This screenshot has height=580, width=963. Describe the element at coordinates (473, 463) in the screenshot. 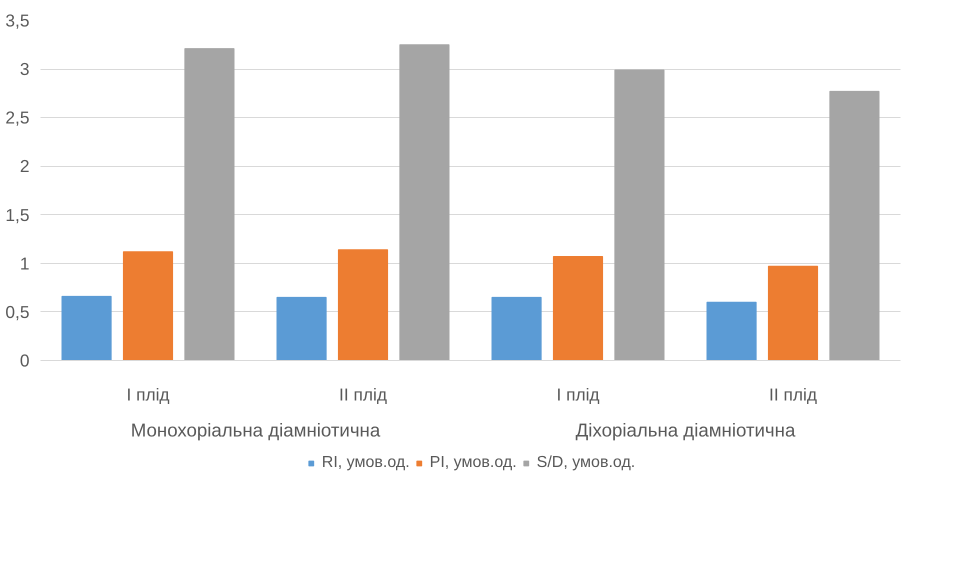

I see `legend-label: PI, умов.од.` at that location.